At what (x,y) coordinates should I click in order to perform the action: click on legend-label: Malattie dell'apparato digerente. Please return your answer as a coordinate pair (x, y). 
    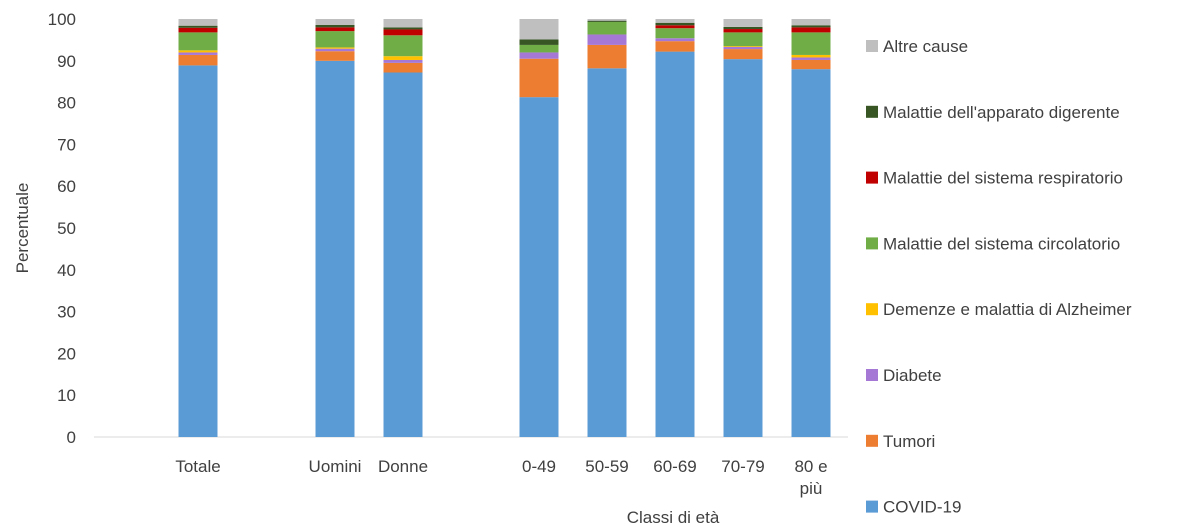
    Looking at the image, I should click on (1001, 112).